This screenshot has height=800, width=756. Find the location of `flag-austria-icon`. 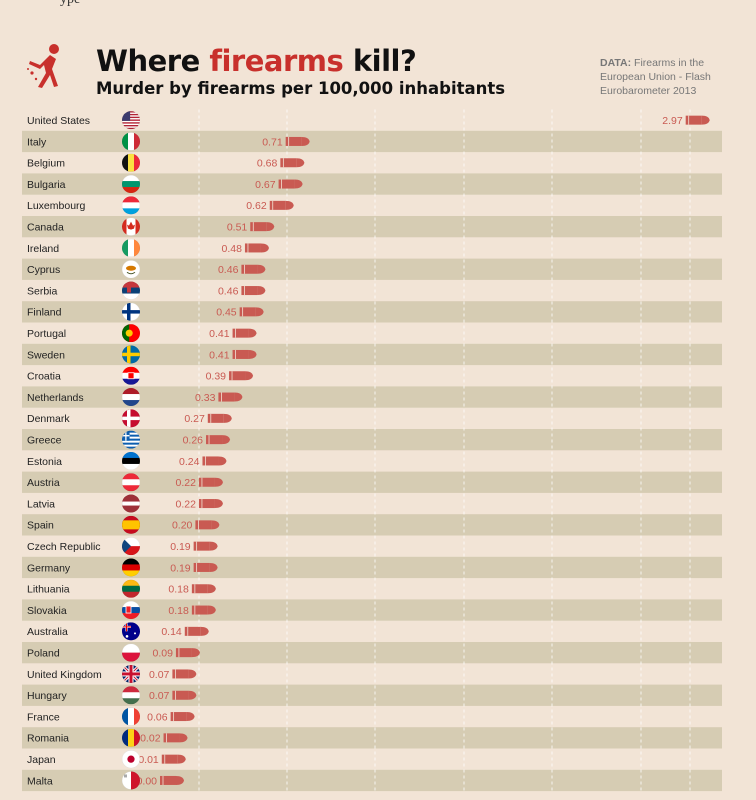

flag-austria-icon is located at coordinates (131, 482).